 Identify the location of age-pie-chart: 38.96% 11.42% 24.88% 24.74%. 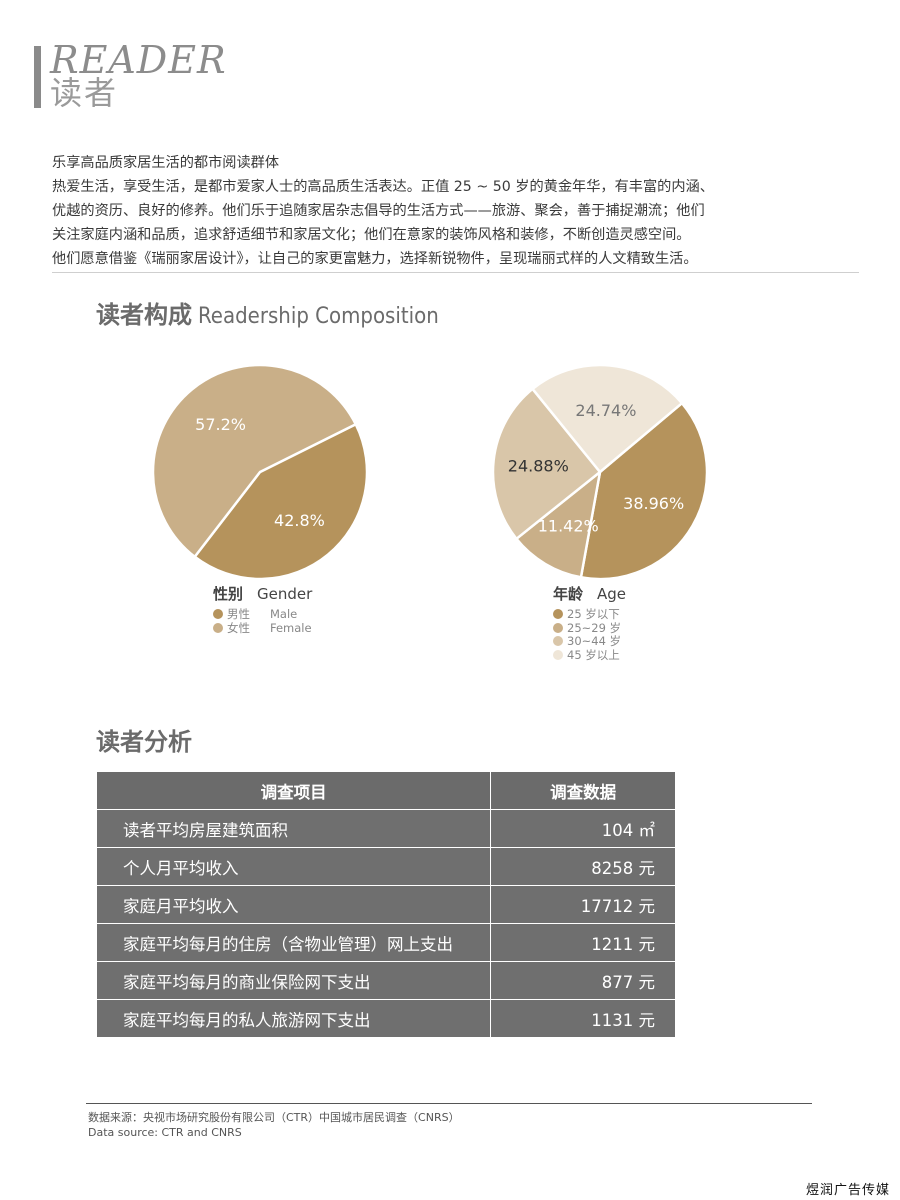
(600, 472).